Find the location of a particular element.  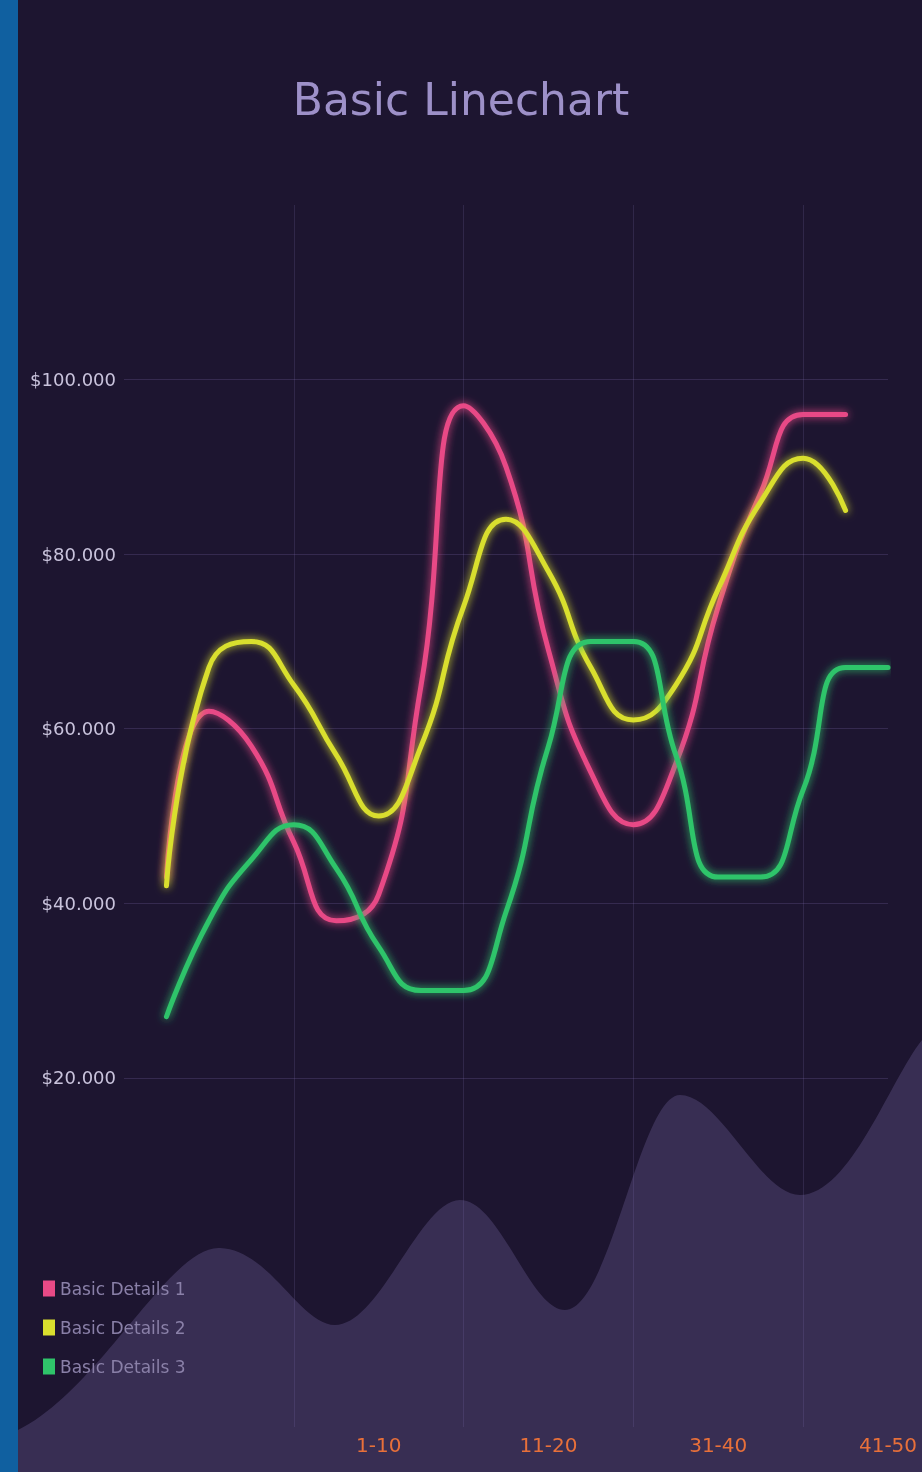

x-tick-label: 41-50 is located at coordinates (888, 1445).